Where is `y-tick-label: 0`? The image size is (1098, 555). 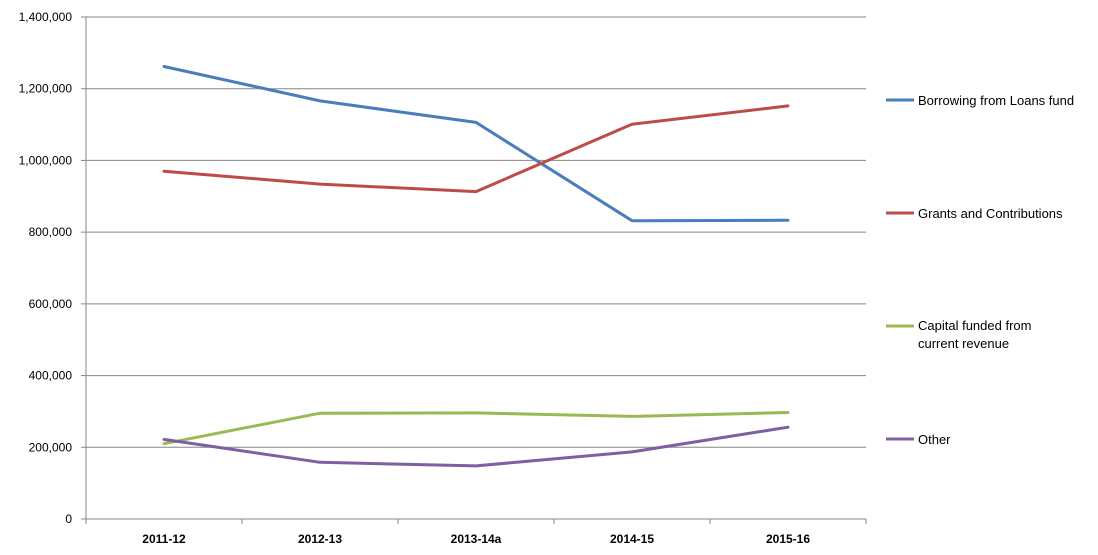
y-tick-label: 0 is located at coordinates (68, 519).